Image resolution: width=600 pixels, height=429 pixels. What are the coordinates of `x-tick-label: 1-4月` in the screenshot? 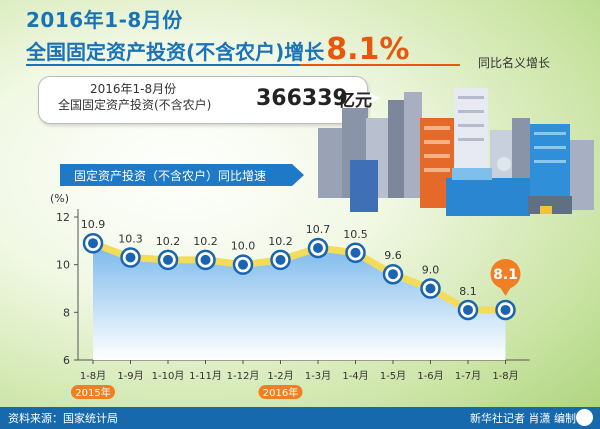 It's located at (355, 376).